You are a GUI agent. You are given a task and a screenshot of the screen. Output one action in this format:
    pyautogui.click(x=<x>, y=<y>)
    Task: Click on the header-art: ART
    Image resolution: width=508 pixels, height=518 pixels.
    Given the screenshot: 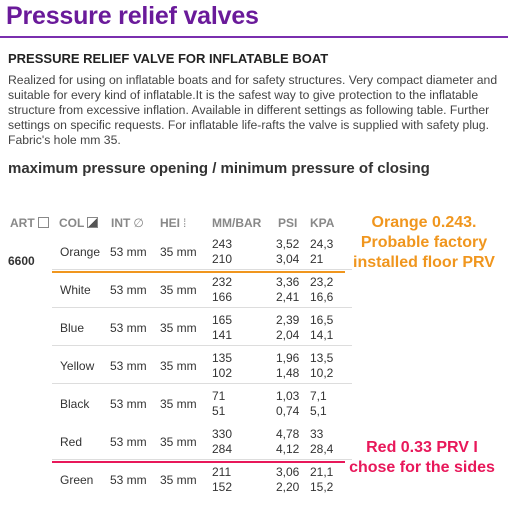 What is the action you would take?
    pyautogui.click(x=29, y=223)
    